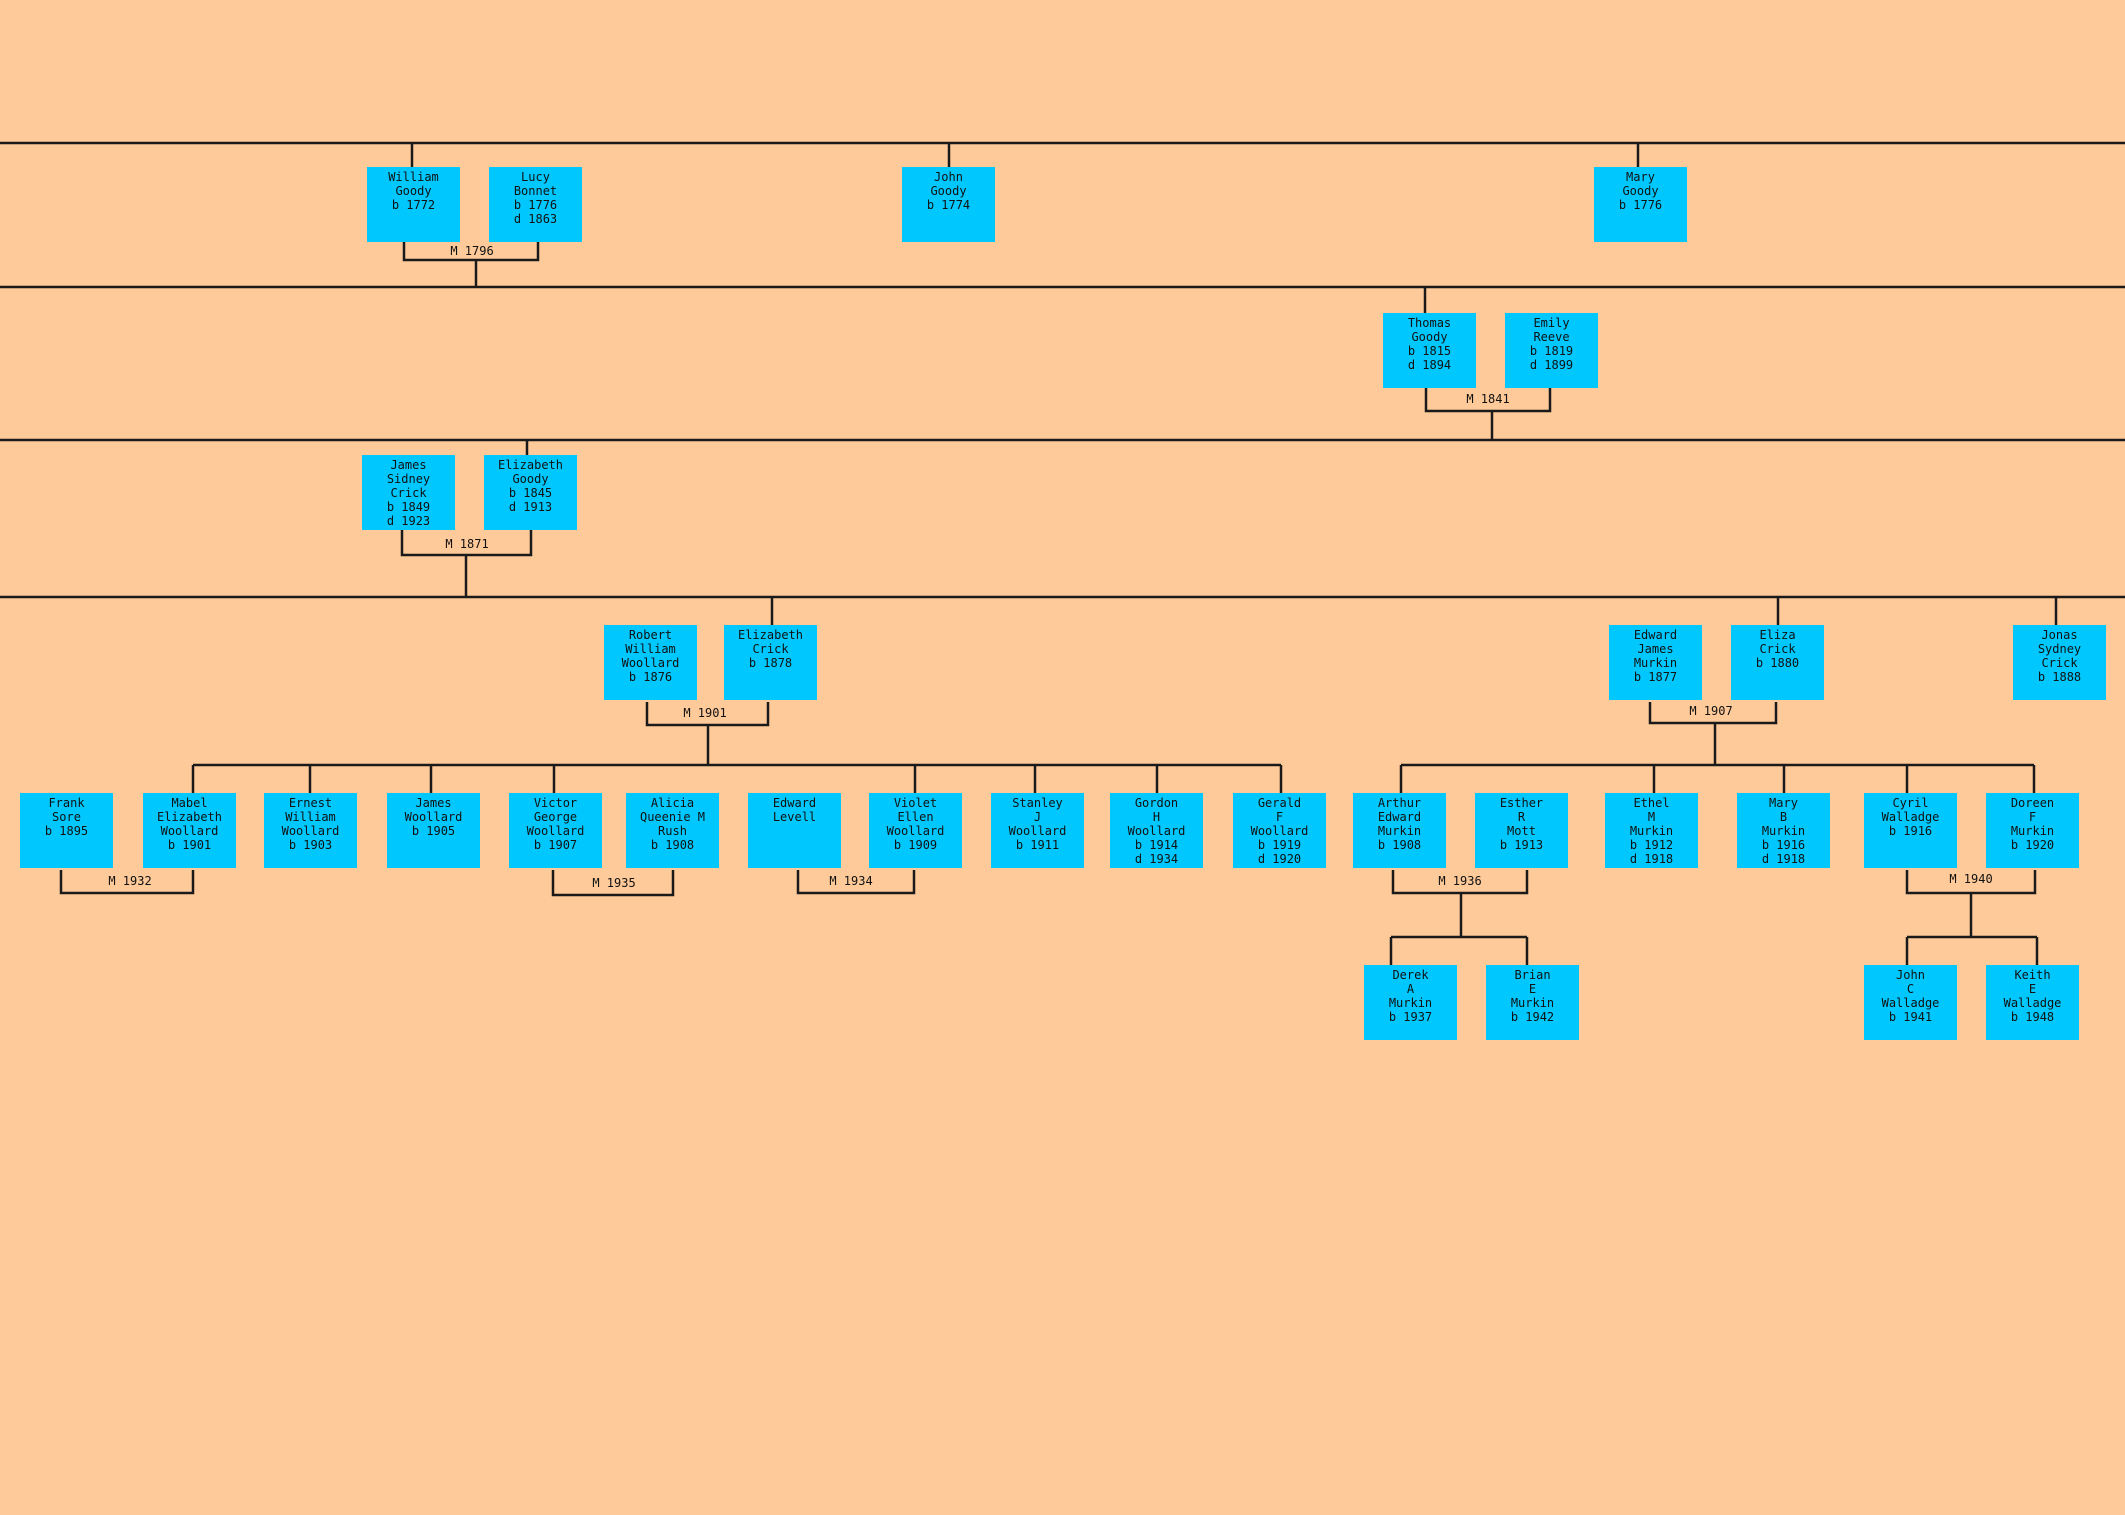 The width and height of the screenshot is (2125, 1515). I want to click on person-emily-reeve: Emily Reeve b 1819 d 1899, so click(1551, 350).